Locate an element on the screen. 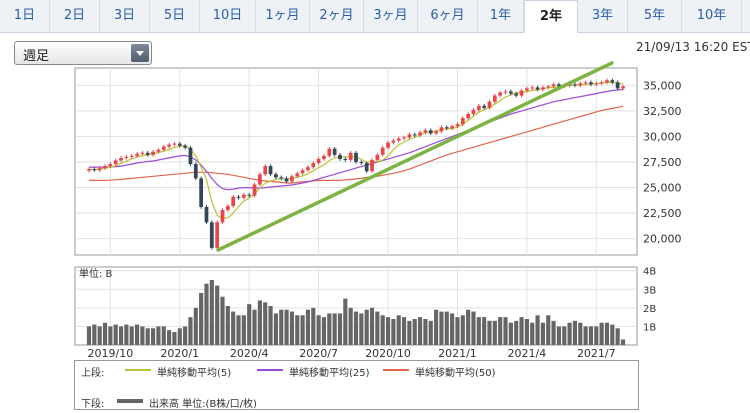 Image resolution: width=750 pixels, height=413 pixels. tab-period-13: 10年 is located at coordinates (712, 16).